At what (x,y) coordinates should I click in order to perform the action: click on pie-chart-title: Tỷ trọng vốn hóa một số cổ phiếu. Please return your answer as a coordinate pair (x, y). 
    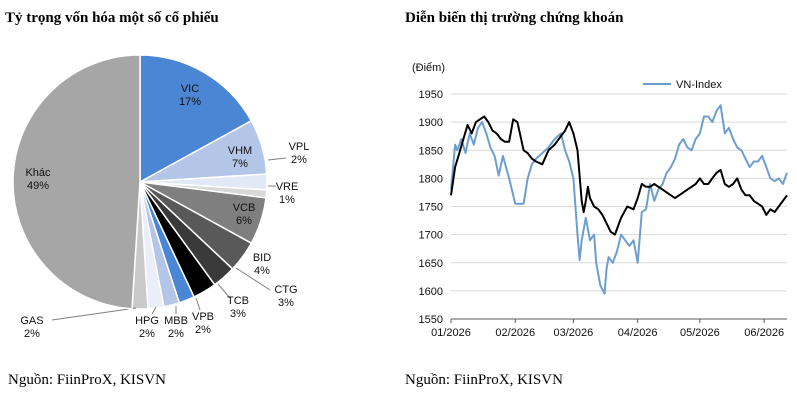
    Looking at the image, I should click on (112, 18).